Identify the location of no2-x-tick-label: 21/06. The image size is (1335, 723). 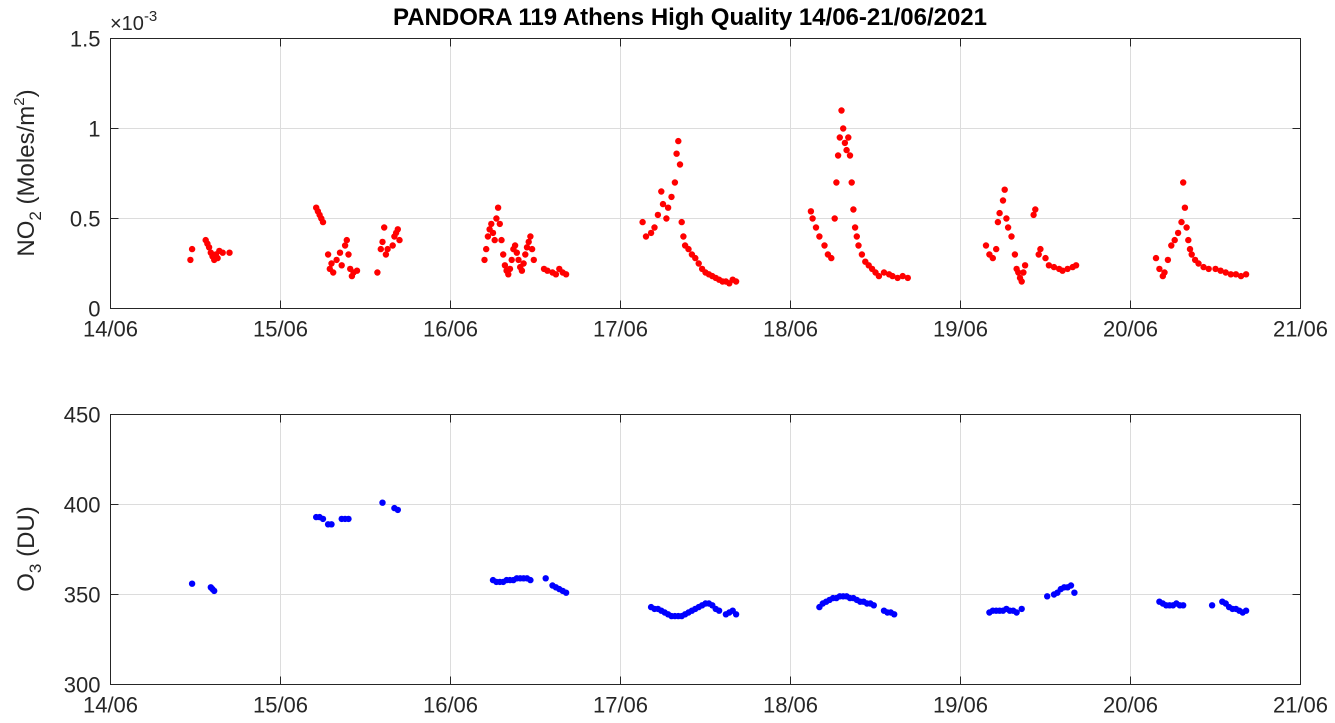
(1300, 329).